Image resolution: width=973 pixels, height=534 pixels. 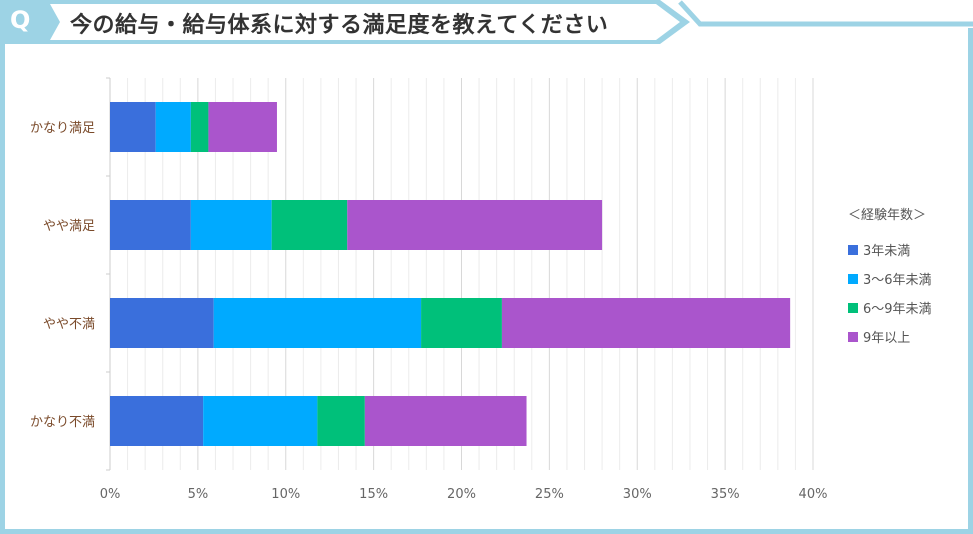 I want to click on x-tick-label: 40%, so click(x=813, y=494).